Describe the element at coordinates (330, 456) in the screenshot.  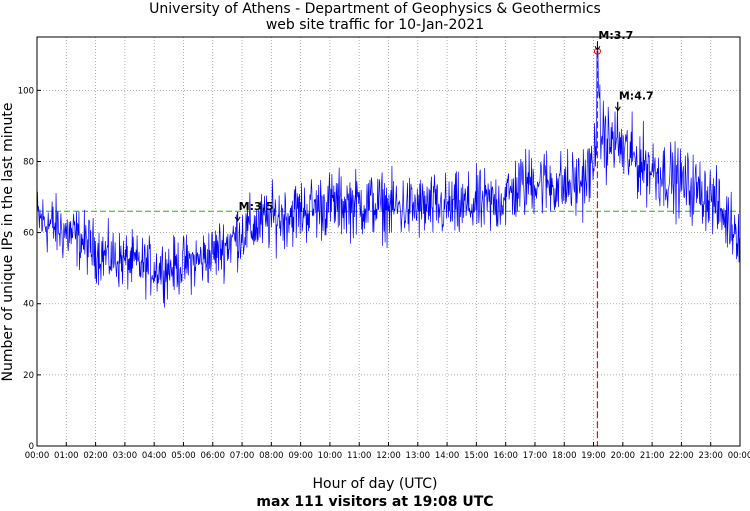
I see `x-tick-label: 10:00` at that location.